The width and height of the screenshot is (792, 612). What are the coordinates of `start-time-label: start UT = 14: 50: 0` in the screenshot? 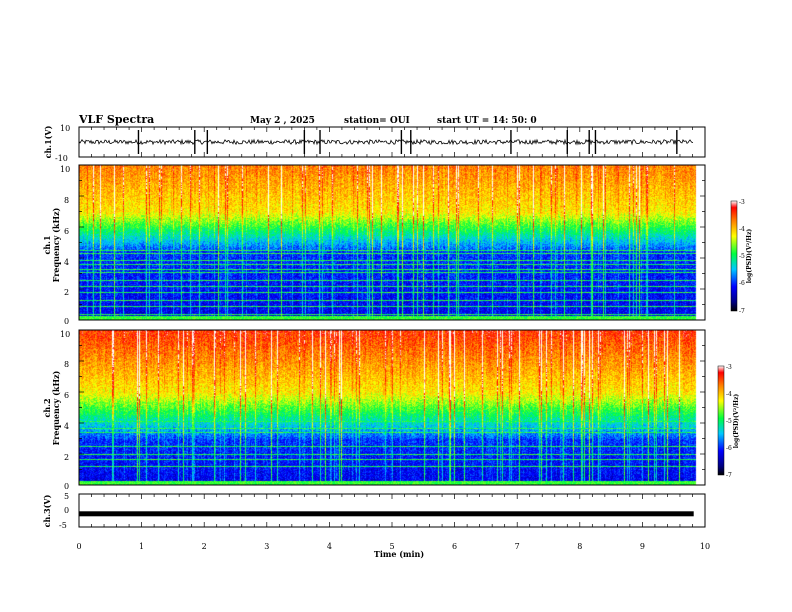 It's located at (487, 121).